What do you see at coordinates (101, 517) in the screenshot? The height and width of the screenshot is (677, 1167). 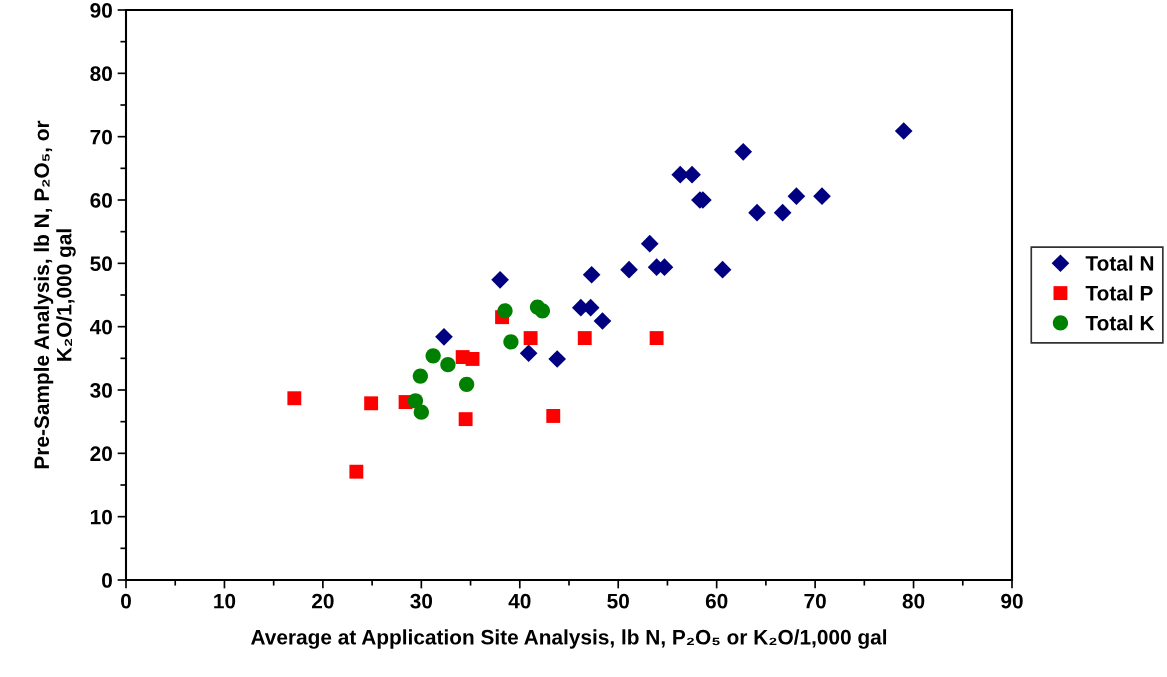 I see `y-tick-label: 10` at bounding box center [101, 517].